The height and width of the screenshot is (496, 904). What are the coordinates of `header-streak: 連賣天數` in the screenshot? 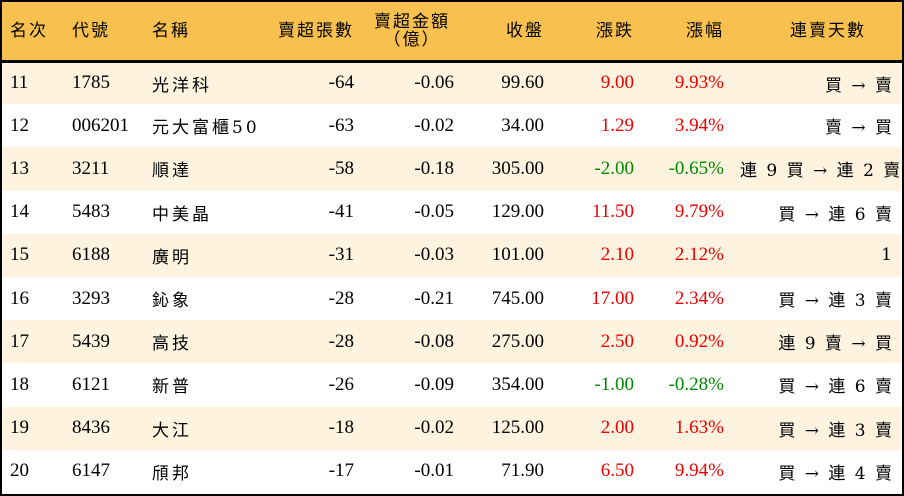 It's located at (828, 30).